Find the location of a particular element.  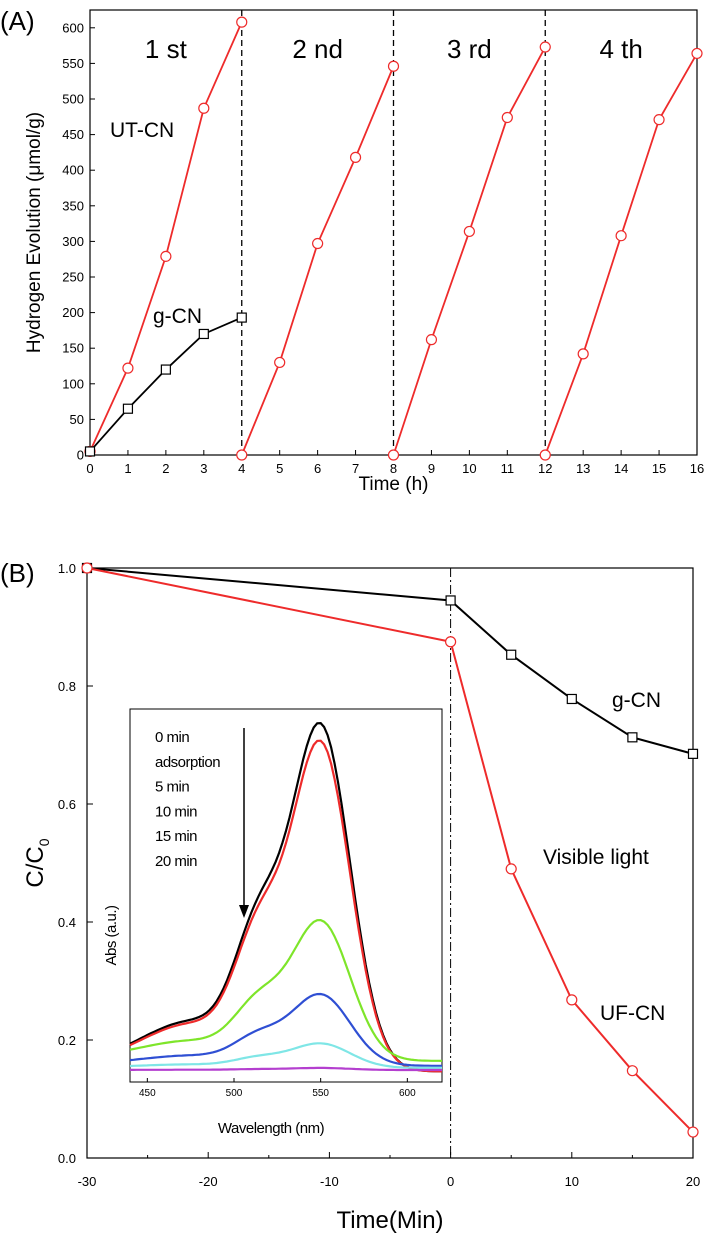

panel-a-x-tick-label: 0 is located at coordinates (89, 468).